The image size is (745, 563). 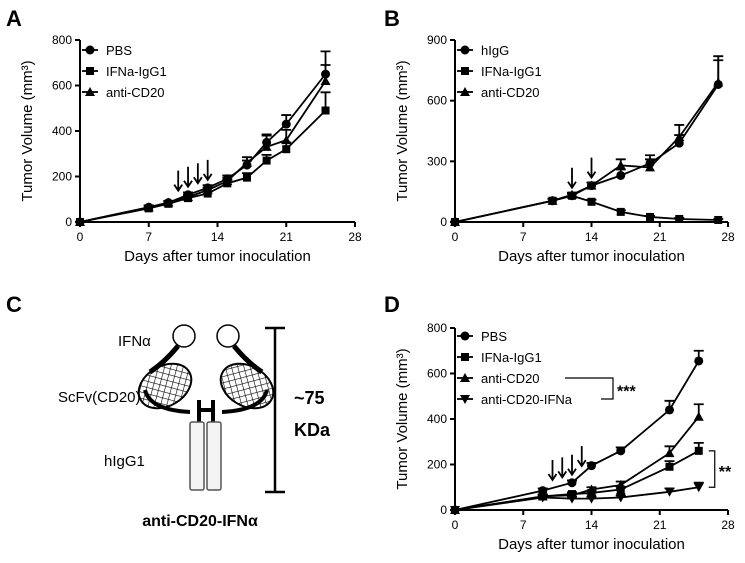 I want to click on significance-label: **, so click(x=725, y=472).